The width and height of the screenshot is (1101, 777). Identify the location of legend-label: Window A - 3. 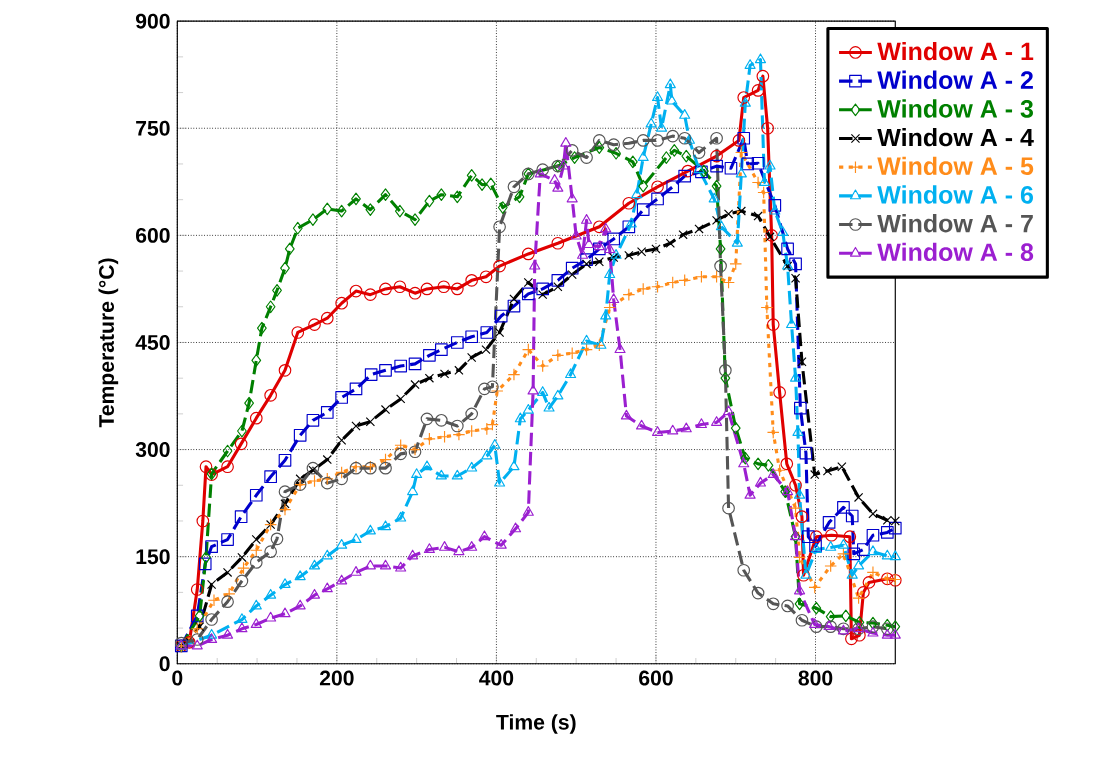
(955, 108).